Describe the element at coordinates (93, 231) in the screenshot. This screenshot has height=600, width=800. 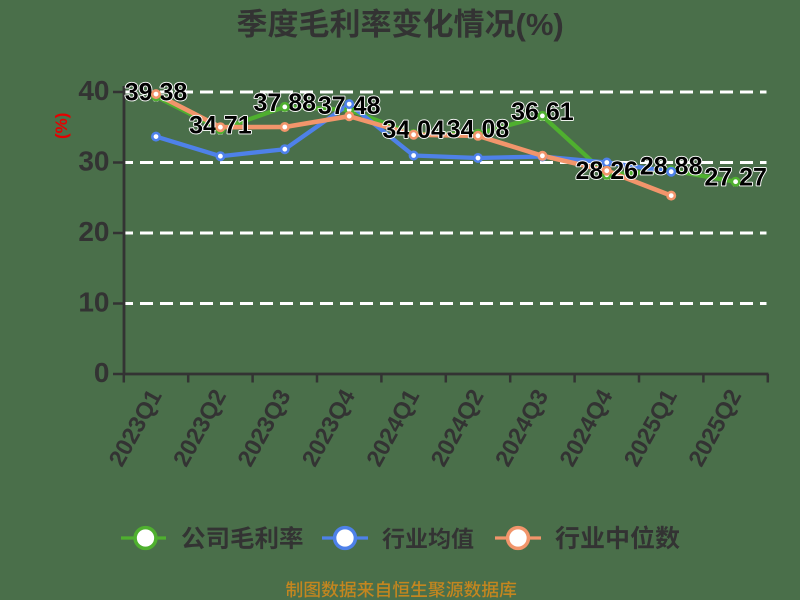
I see `svg-text: 20` at that location.